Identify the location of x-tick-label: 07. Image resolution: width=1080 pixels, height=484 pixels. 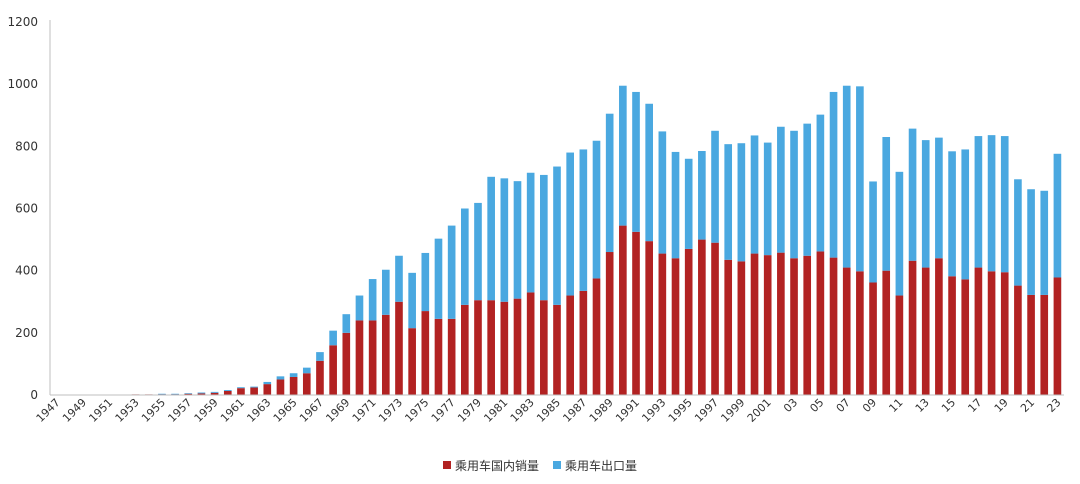
(843, 405).